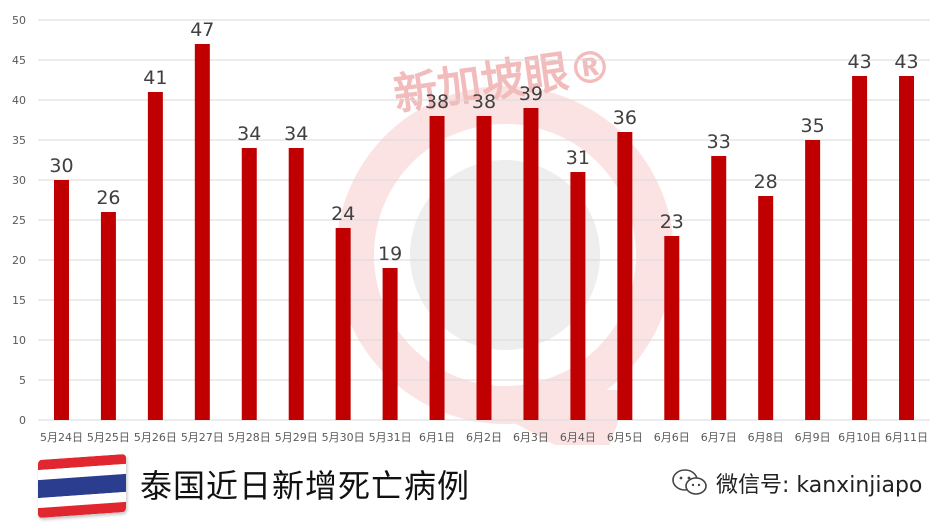  What do you see at coordinates (813, 126) in the screenshot?
I see `data-label: 35` at bounding box center [813, 126].